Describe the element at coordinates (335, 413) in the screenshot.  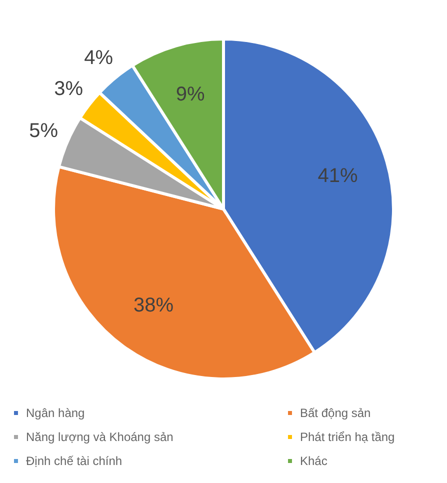
I see `legend-label: Bất động sản` at that location.